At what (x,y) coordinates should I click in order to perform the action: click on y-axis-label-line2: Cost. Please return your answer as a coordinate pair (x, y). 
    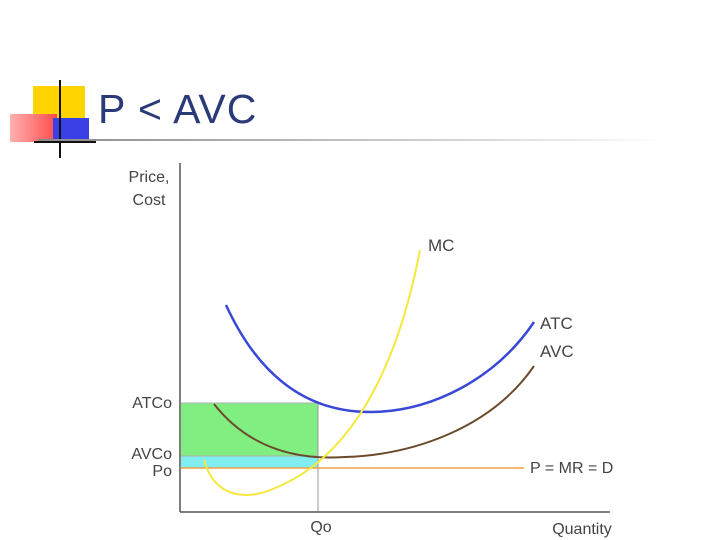
    Looking at the image, I should click on (149, 200).